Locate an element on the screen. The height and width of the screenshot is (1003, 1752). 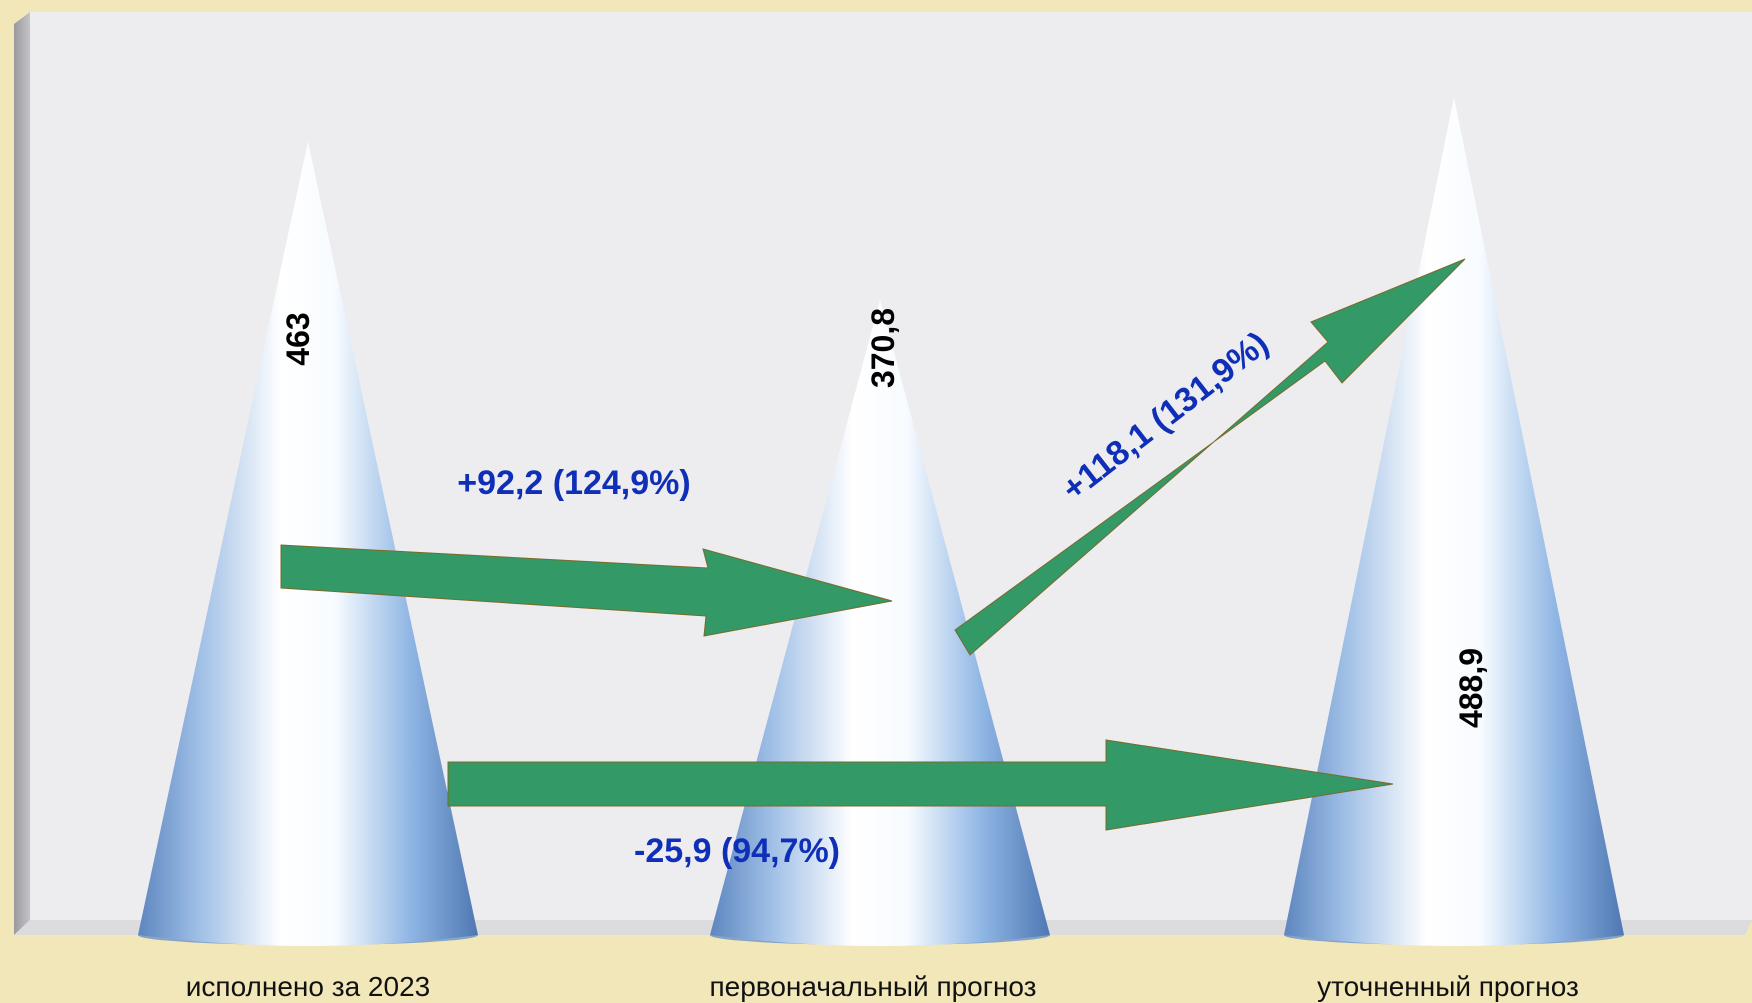
category-label-2: уточненный прогноз is located at coordinates (1448, 986).